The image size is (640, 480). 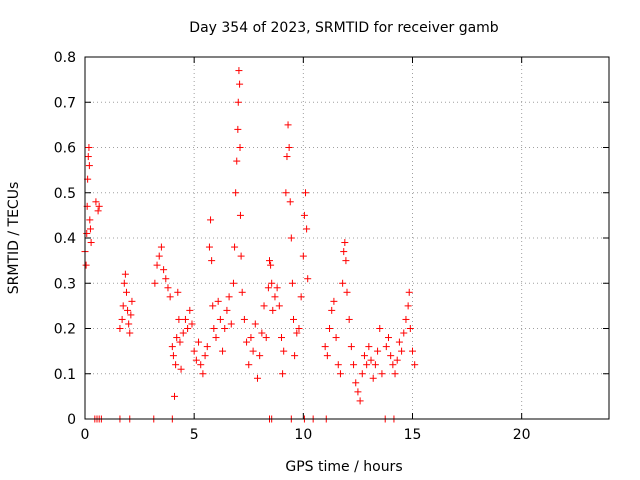 I want to click on x-axis-label: GPS time / hours, so click(x=343, y=467).